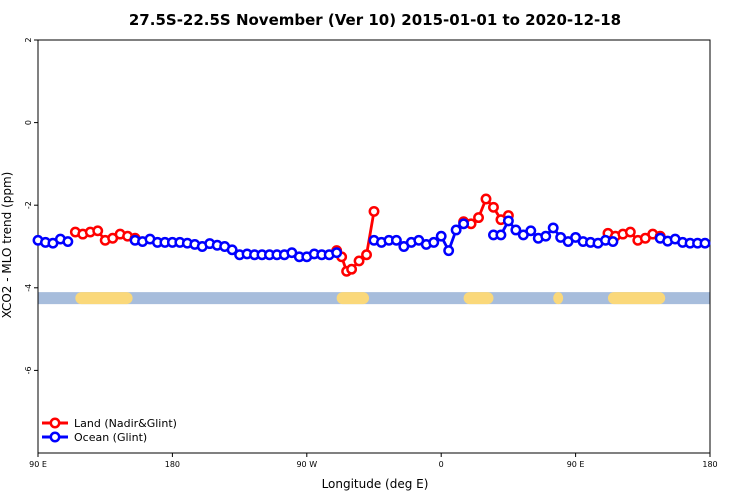 Image resolution: width=750 pixels, height=500 pixels. Describe the element at coordinates (110, 437) in the screenshot. I see `legend-ocean-label: Ocean (Glint)` at that location.